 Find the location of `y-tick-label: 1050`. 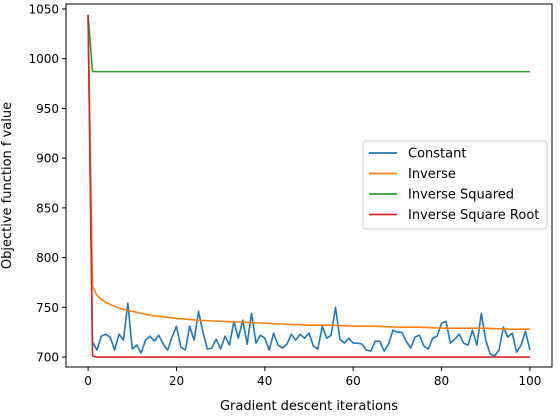

y-tick-label: 1050 is located at coordinates (43, 9).